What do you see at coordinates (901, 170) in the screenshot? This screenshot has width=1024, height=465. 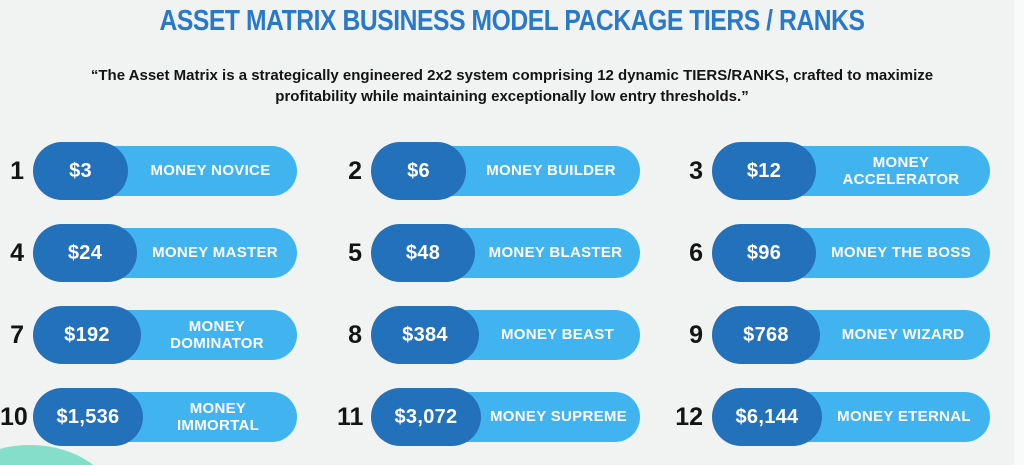 I see `tier-name-label: MONEY ACCELERATOR` at bounding box center [901, 170].